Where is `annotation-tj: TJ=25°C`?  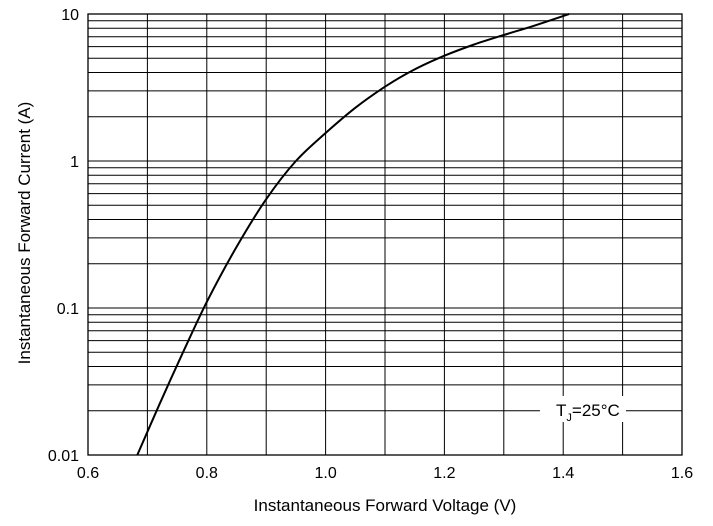
annotation-tj: TJ=25°C is located at coordinates (588, 412).